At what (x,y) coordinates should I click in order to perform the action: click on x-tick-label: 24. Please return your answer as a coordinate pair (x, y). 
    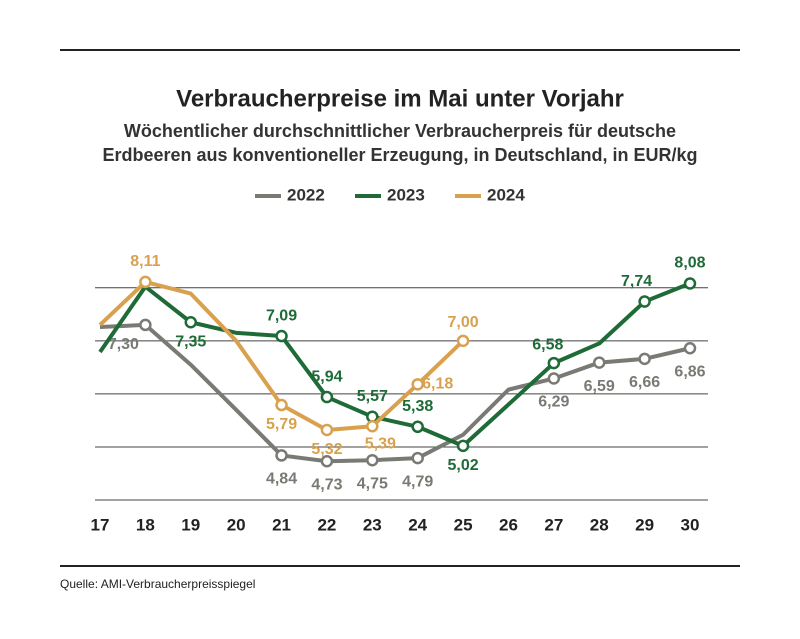
    Looking at the image, I should click on (417, 524).